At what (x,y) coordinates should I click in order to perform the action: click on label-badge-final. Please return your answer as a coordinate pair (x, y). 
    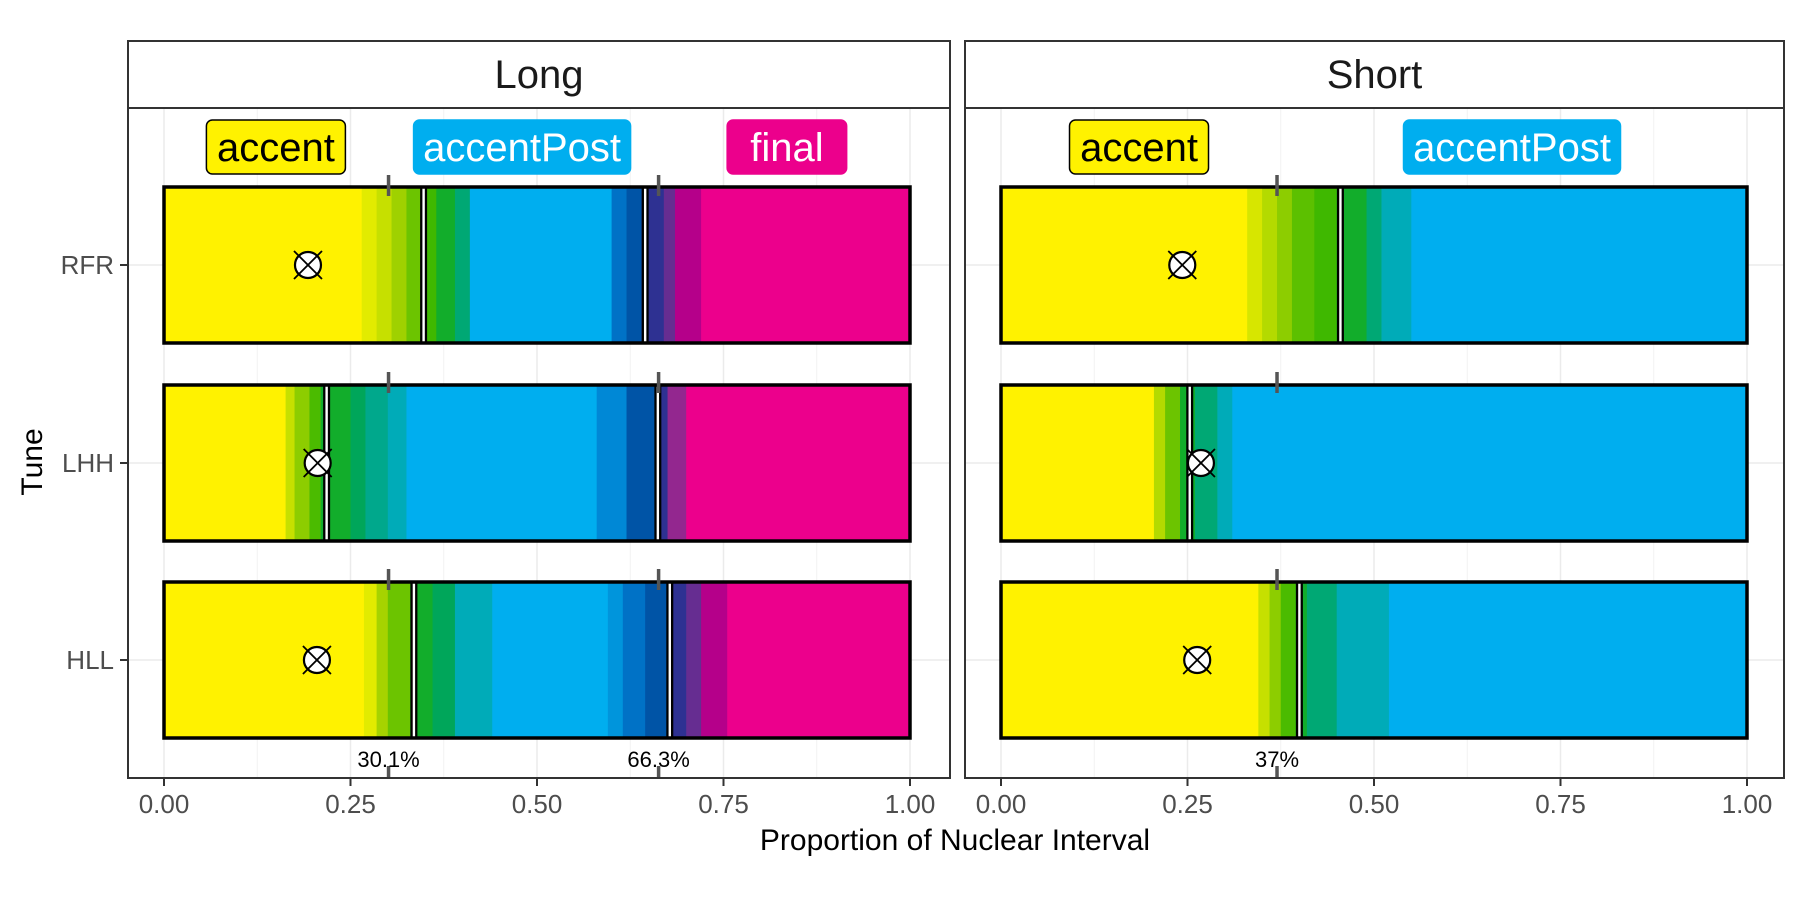
    Looking at the image, I should click on (787, 147).